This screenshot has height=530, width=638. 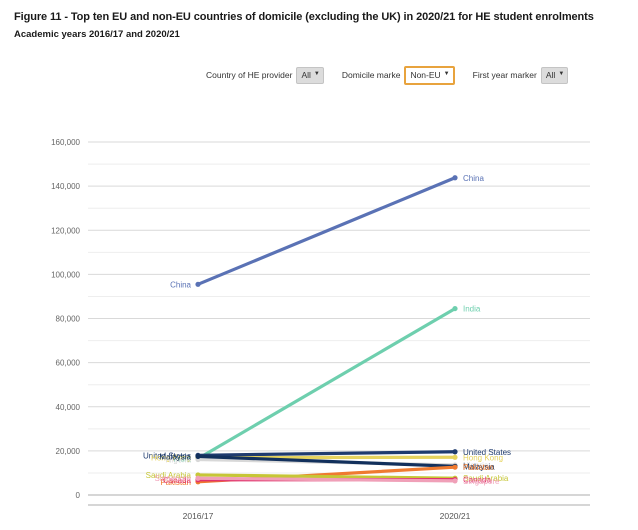 I want to click on y-axis-tick-label: 80,000, so click(x=68, y=319).